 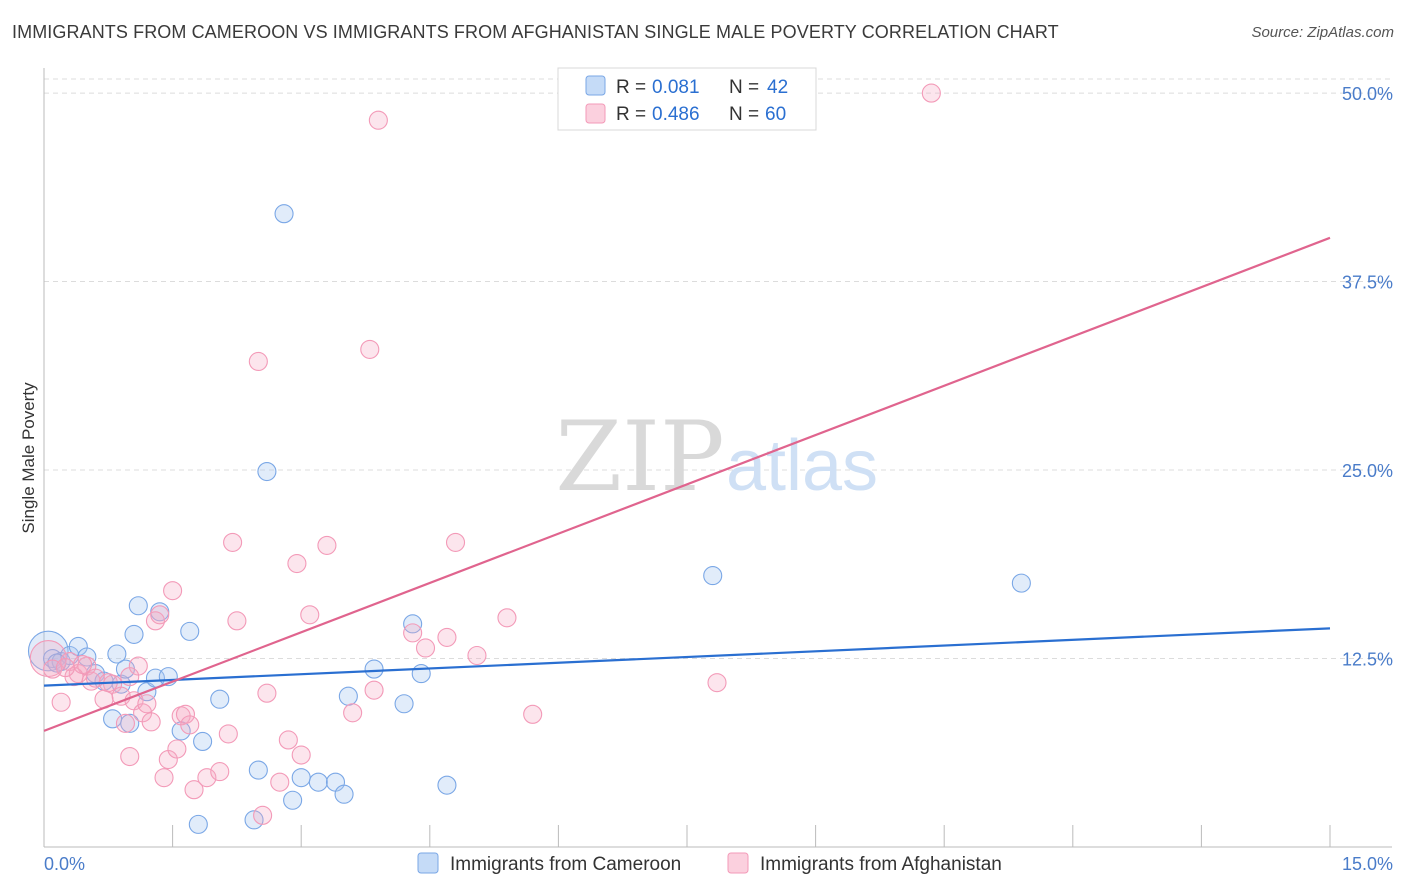 What do you see at coordinates (1367, 94) in the screenshot?
I see `y-tick-label-3: 50.0%` at bounding box center [1367, 94].